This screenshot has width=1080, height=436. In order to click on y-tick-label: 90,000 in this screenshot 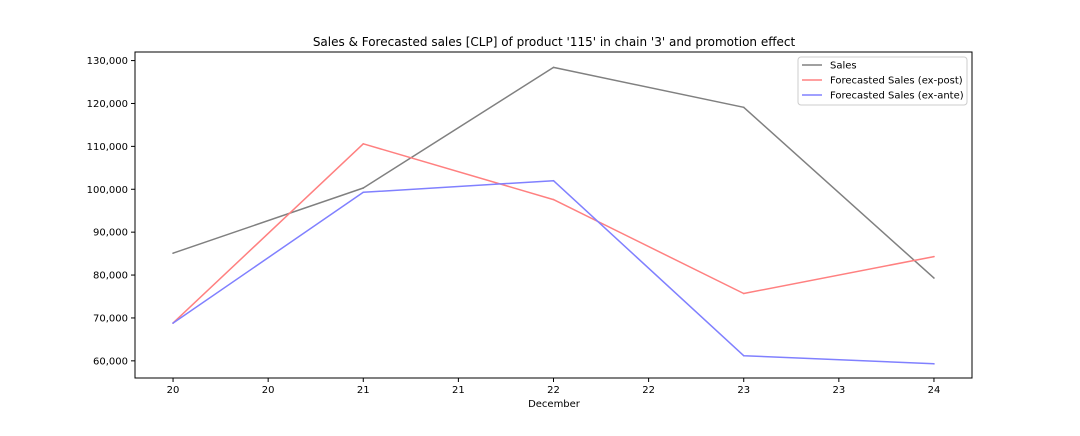, I will do `click(110, 233)`.